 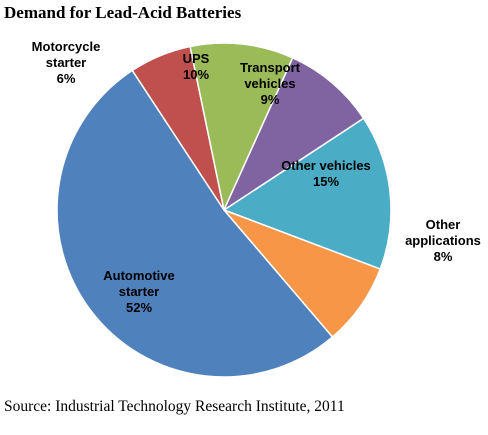 What do you see at coordinates (139, 307) in the screenshot?
I see `slice-value-label: 52%` at bounding box center [139, 307].